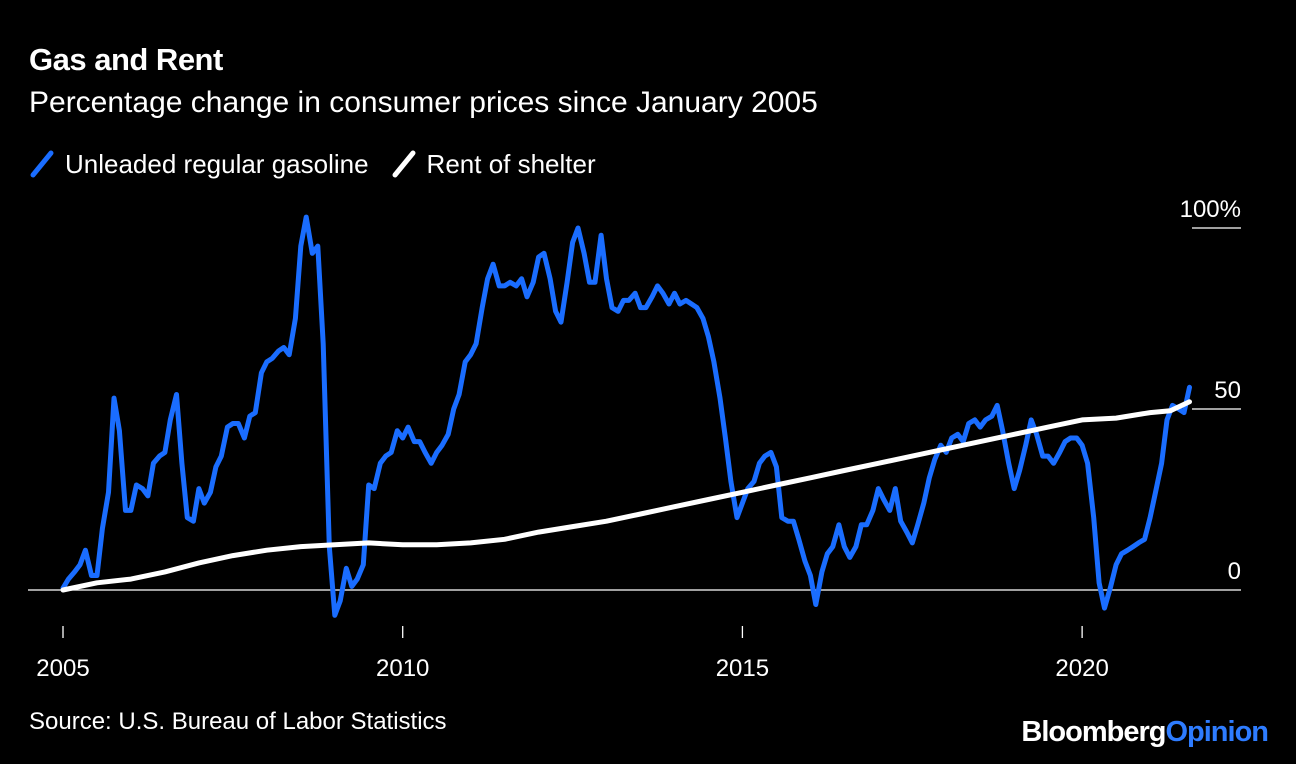 The image size is (1296, 764). I want to click on legend-item-gasoline: Unleaded regular gasoline, so click(199, 164).